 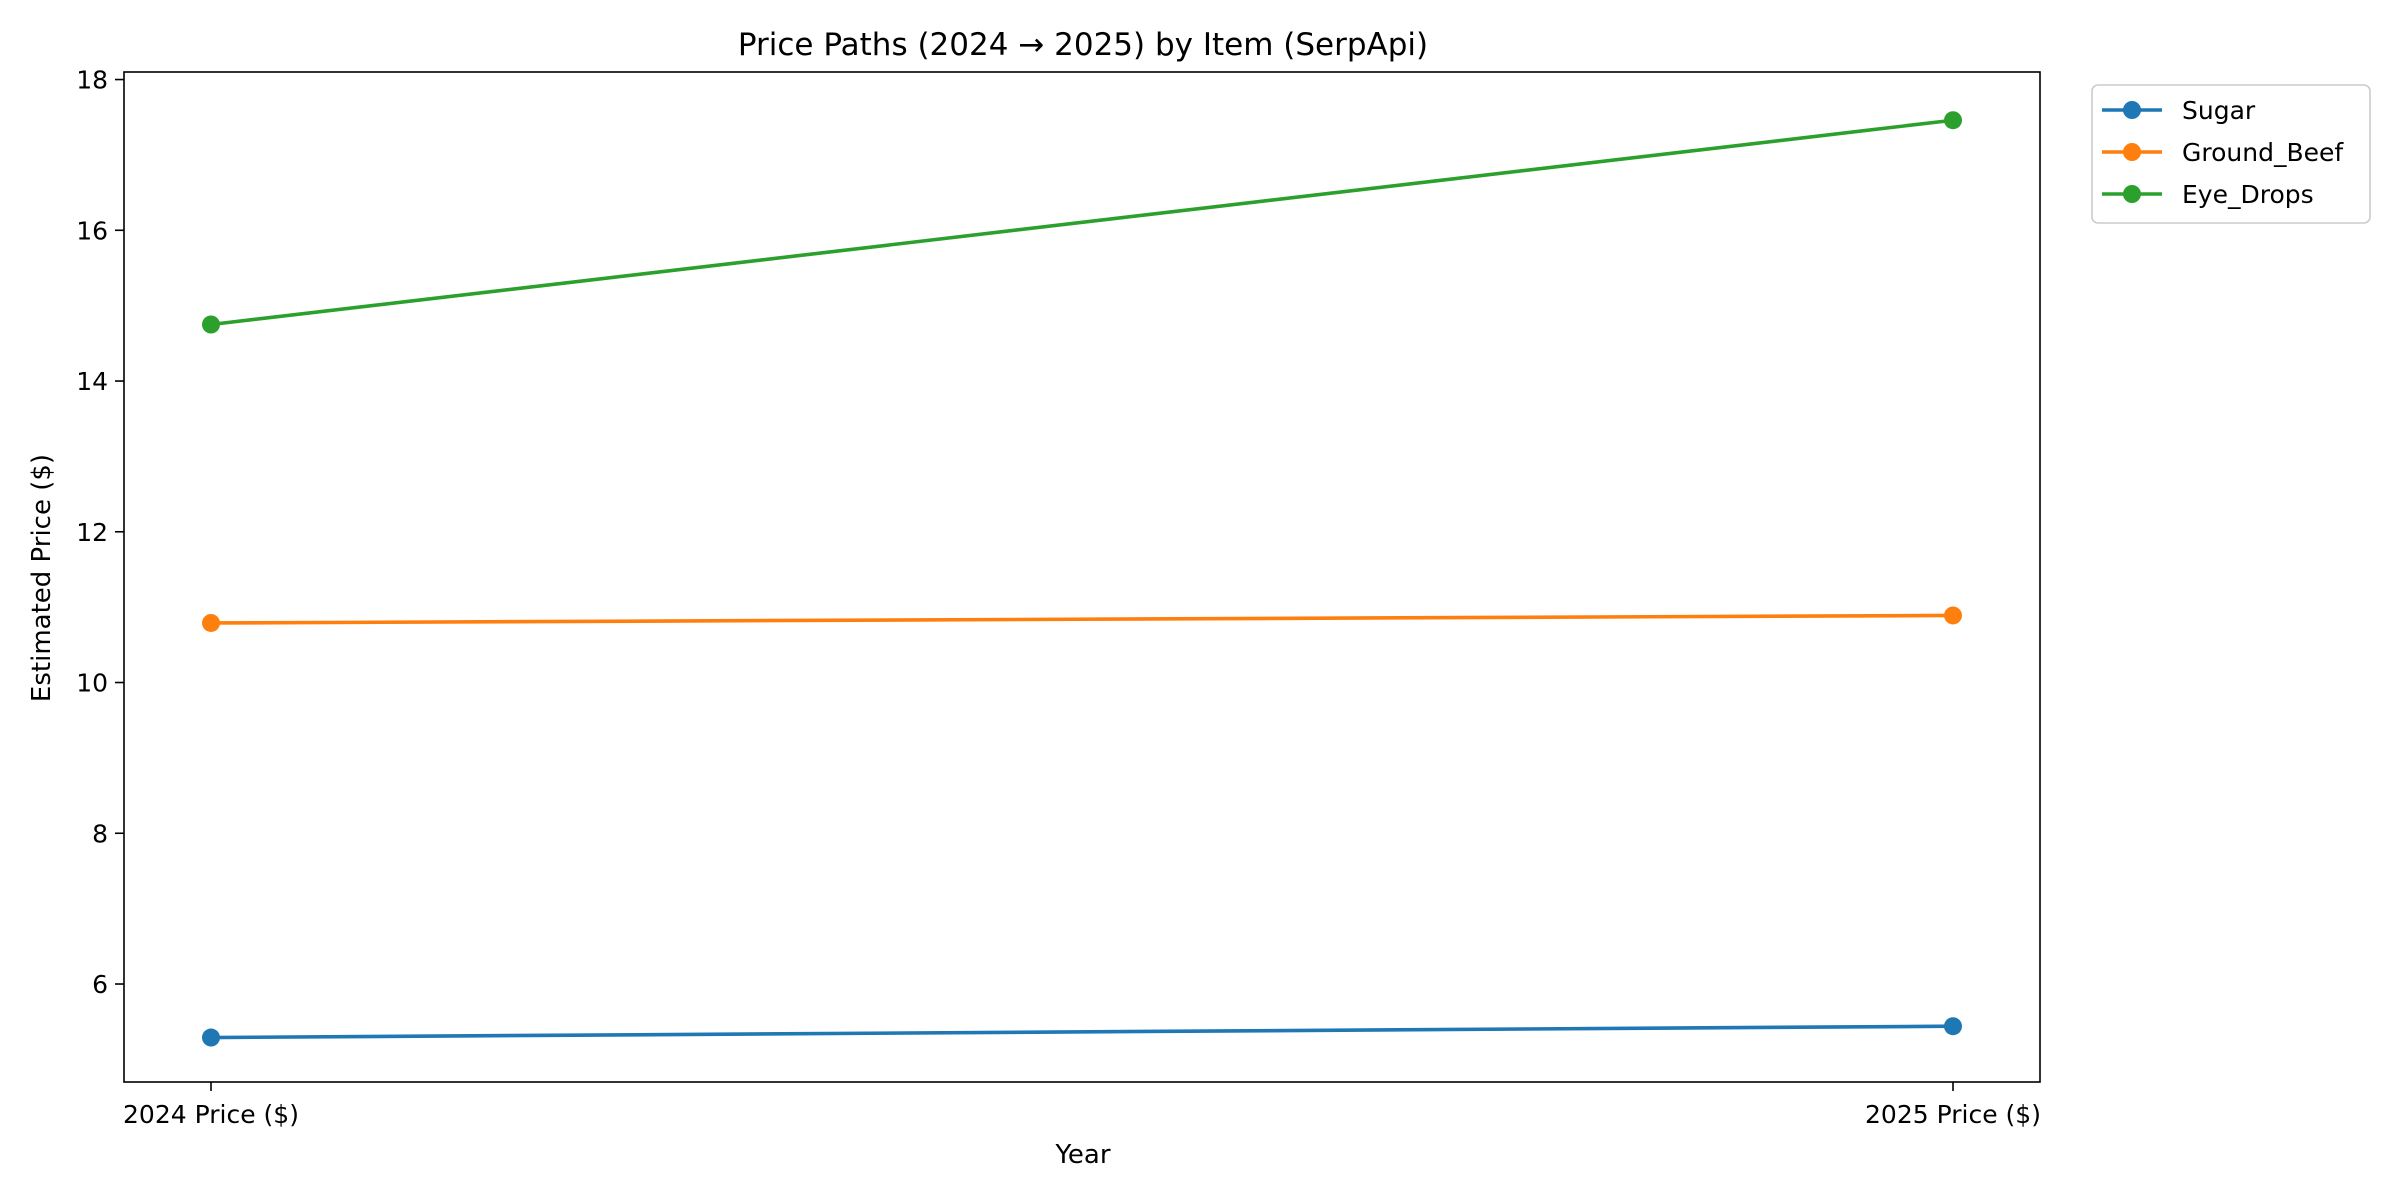 I want to click on y-tick-label: 8, so click(x=100, y=833).